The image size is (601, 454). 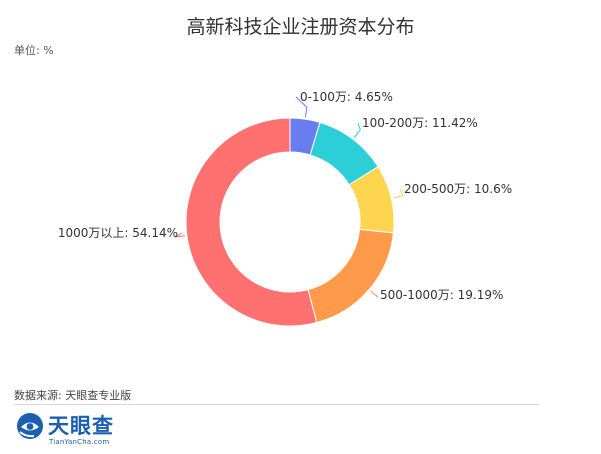 What do you see at coordinates (300, 27) in the screenshot?
I see `chart-title: 高新科技企业注册资本分布` at bounding box center [300, 27].